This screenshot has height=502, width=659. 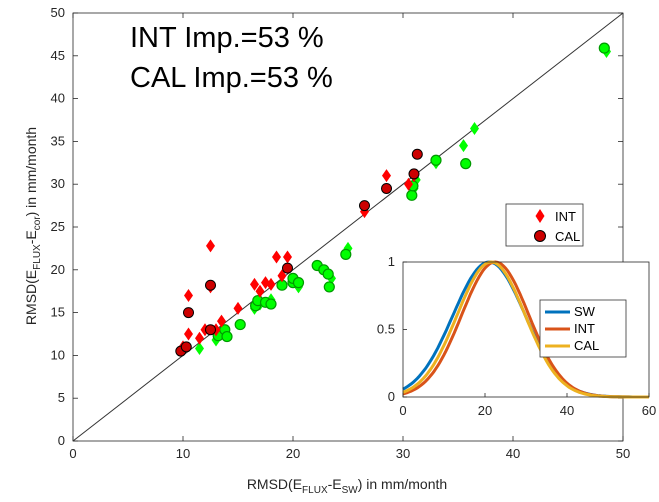 I want to click on x-tick-label: 10, so click(x=183, y=453).